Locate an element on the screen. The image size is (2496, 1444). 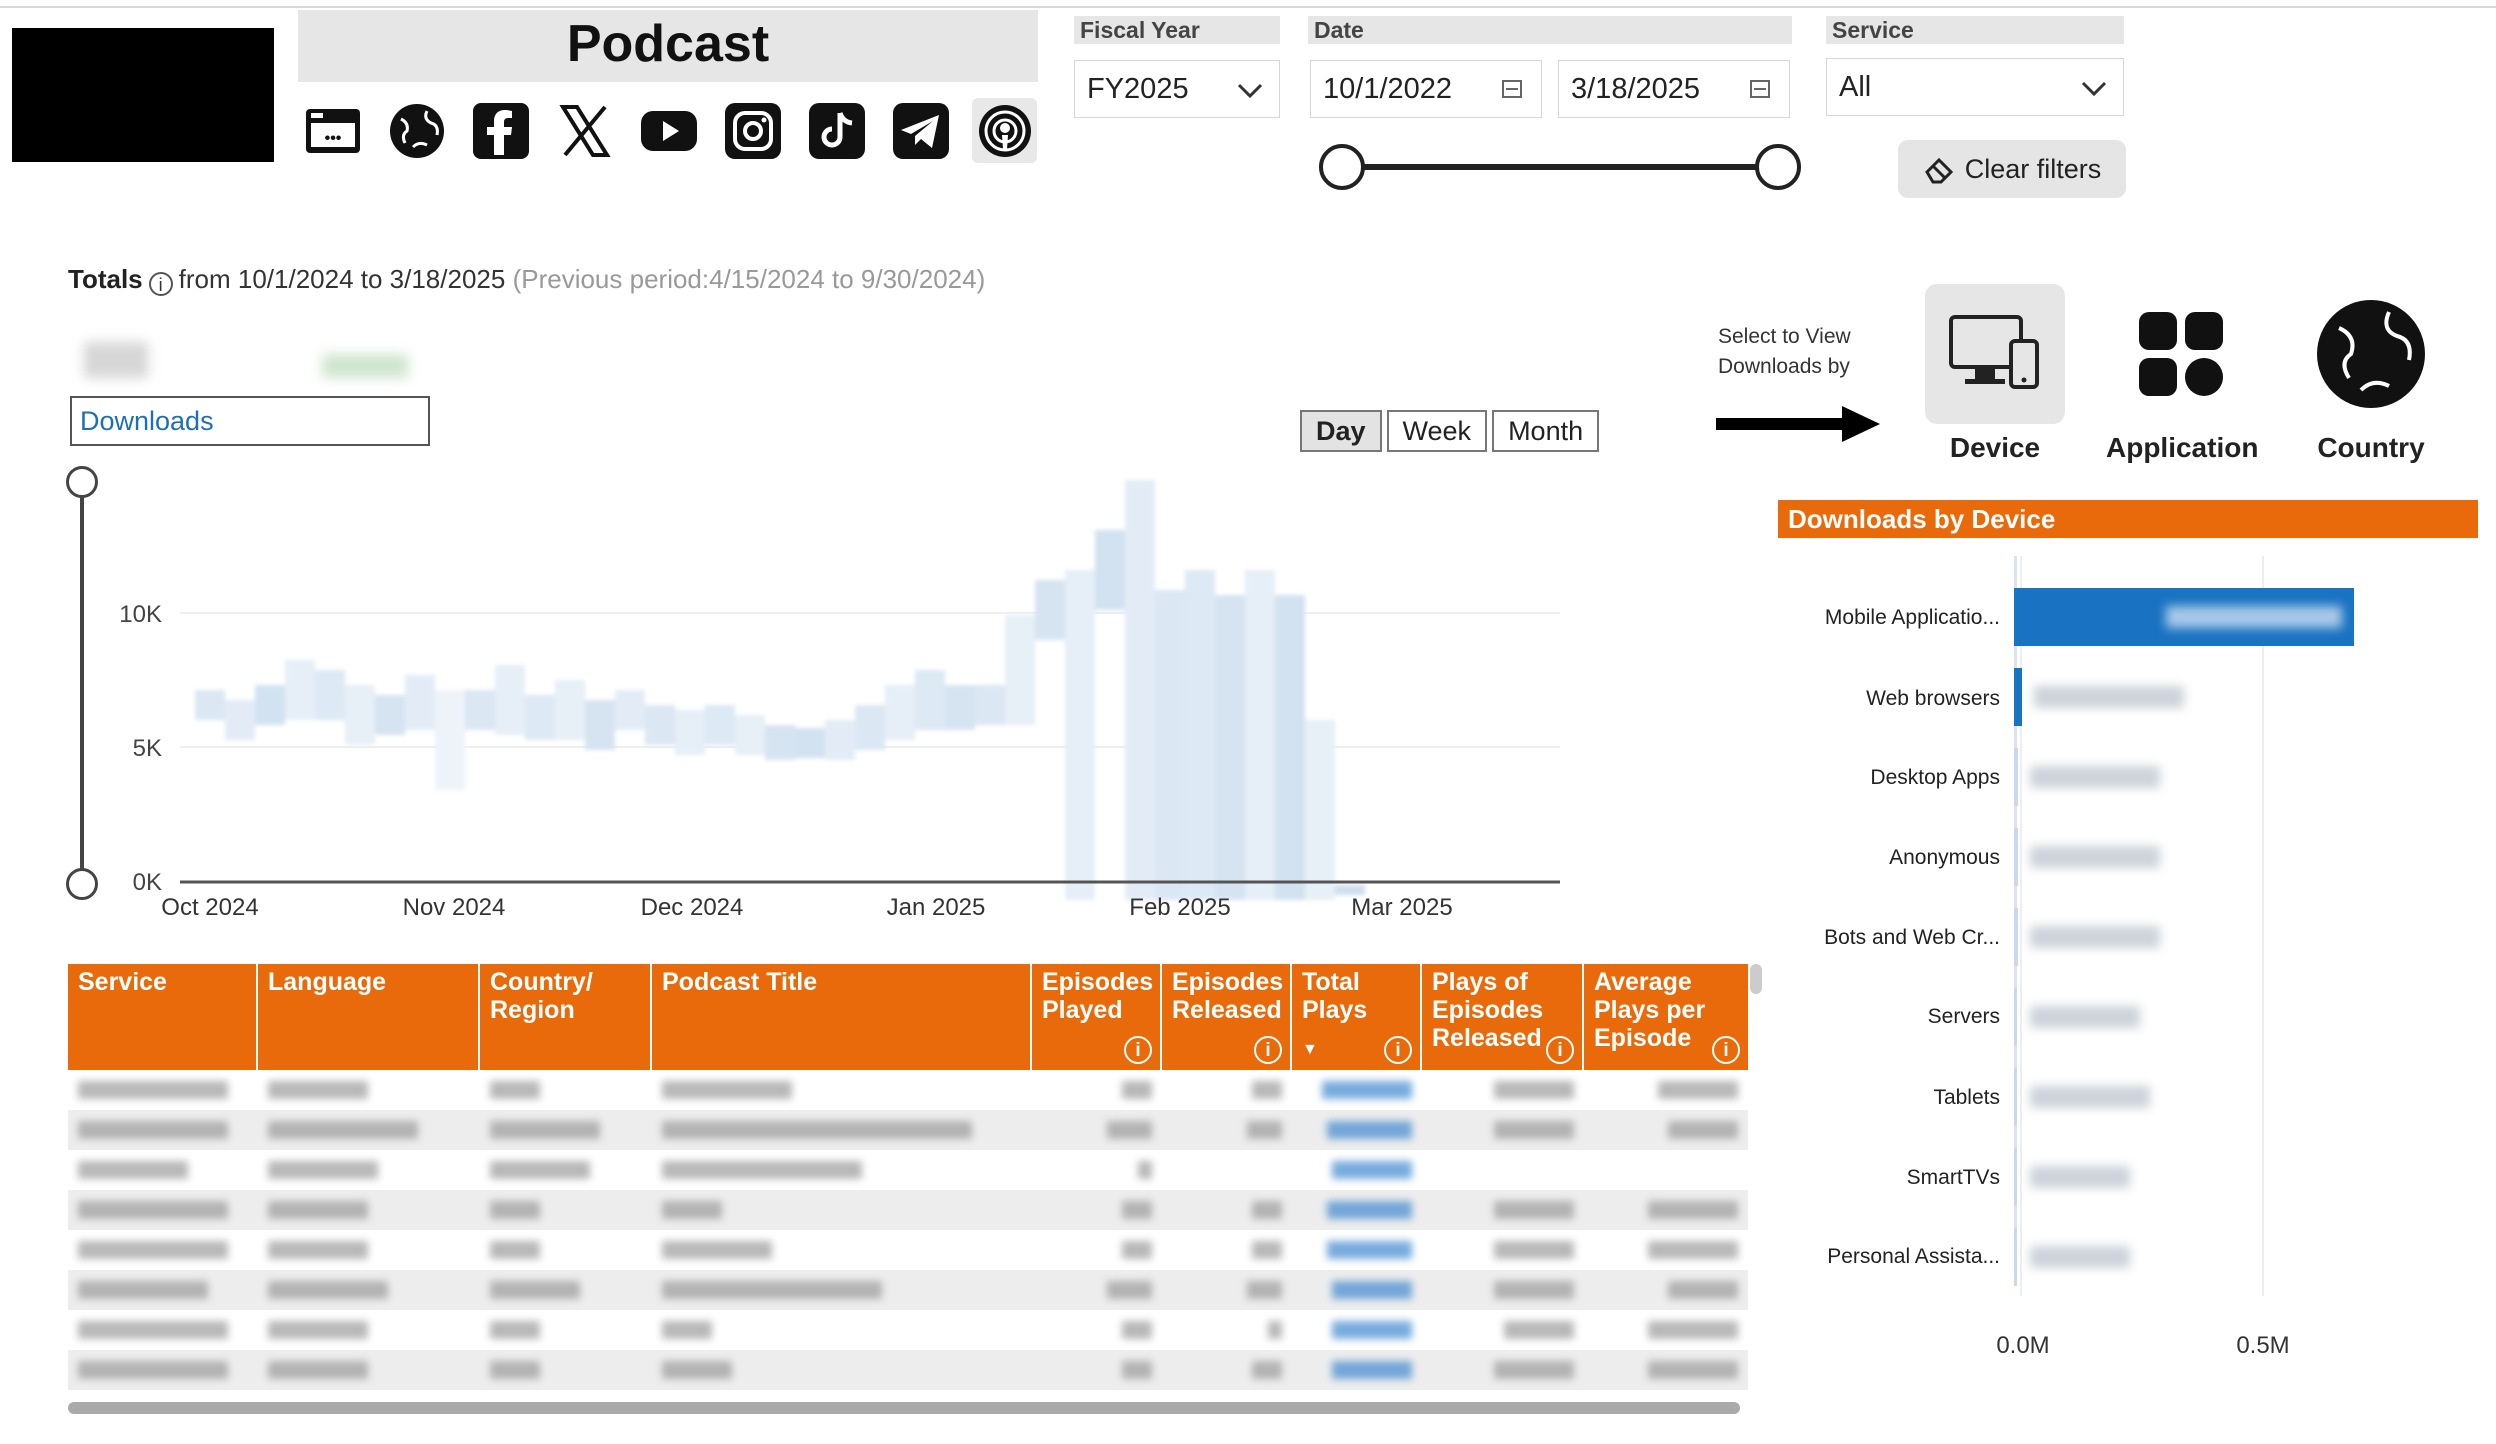
totals-range: from 10/1/2024 to 3/18/2025 is located at coordinates (342, 279).